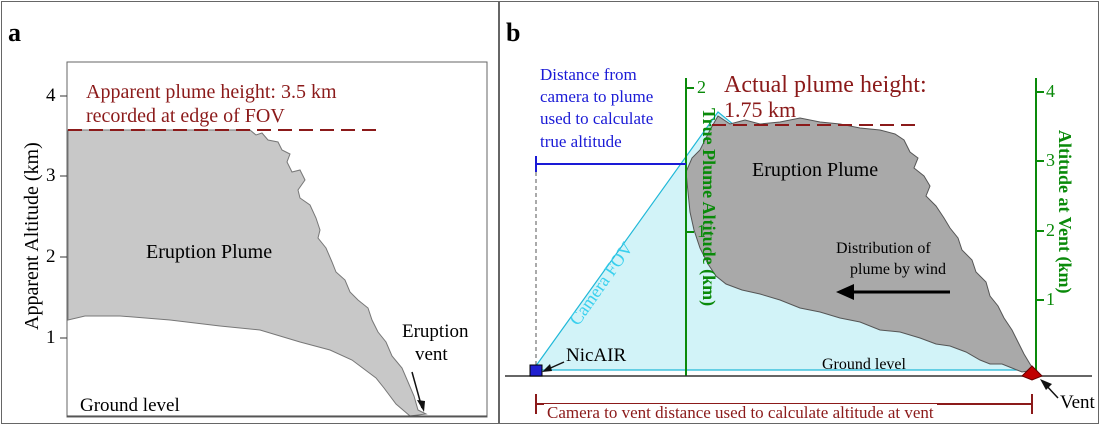  Describe the element at coordinates (815, 170) in the screenshot. I see `panel-b-plume-label: Eruption Plume` at that location.